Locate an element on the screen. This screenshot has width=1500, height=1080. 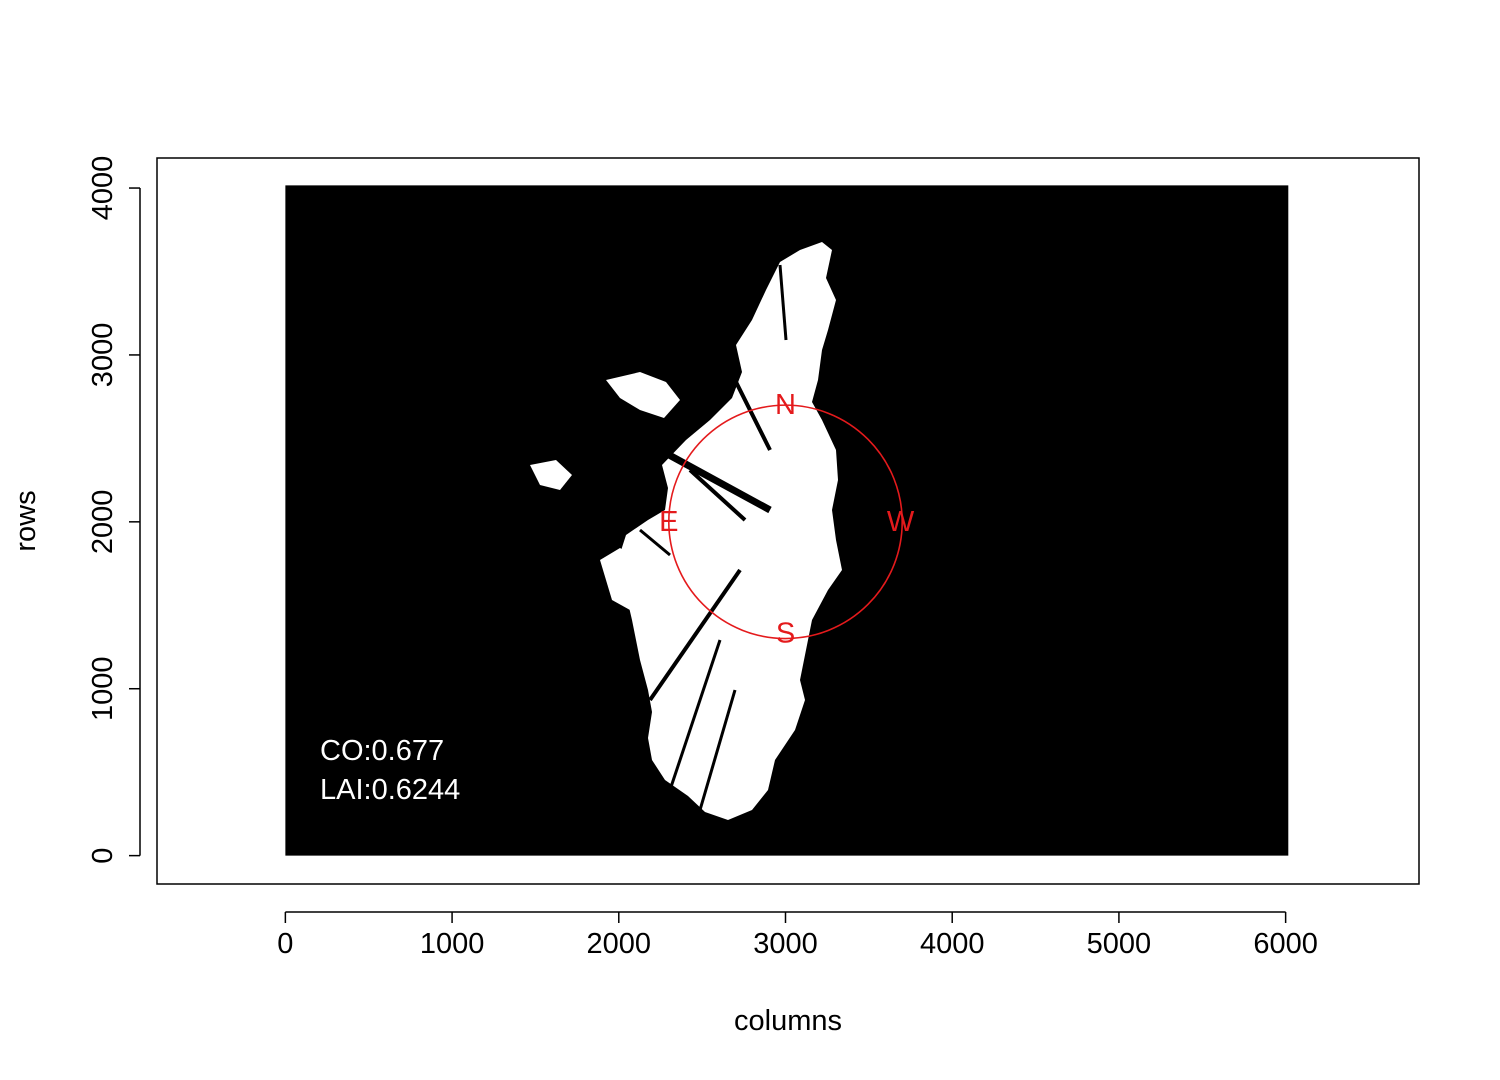
x-tick-label: 2000 is located at coordinates (619, 944).